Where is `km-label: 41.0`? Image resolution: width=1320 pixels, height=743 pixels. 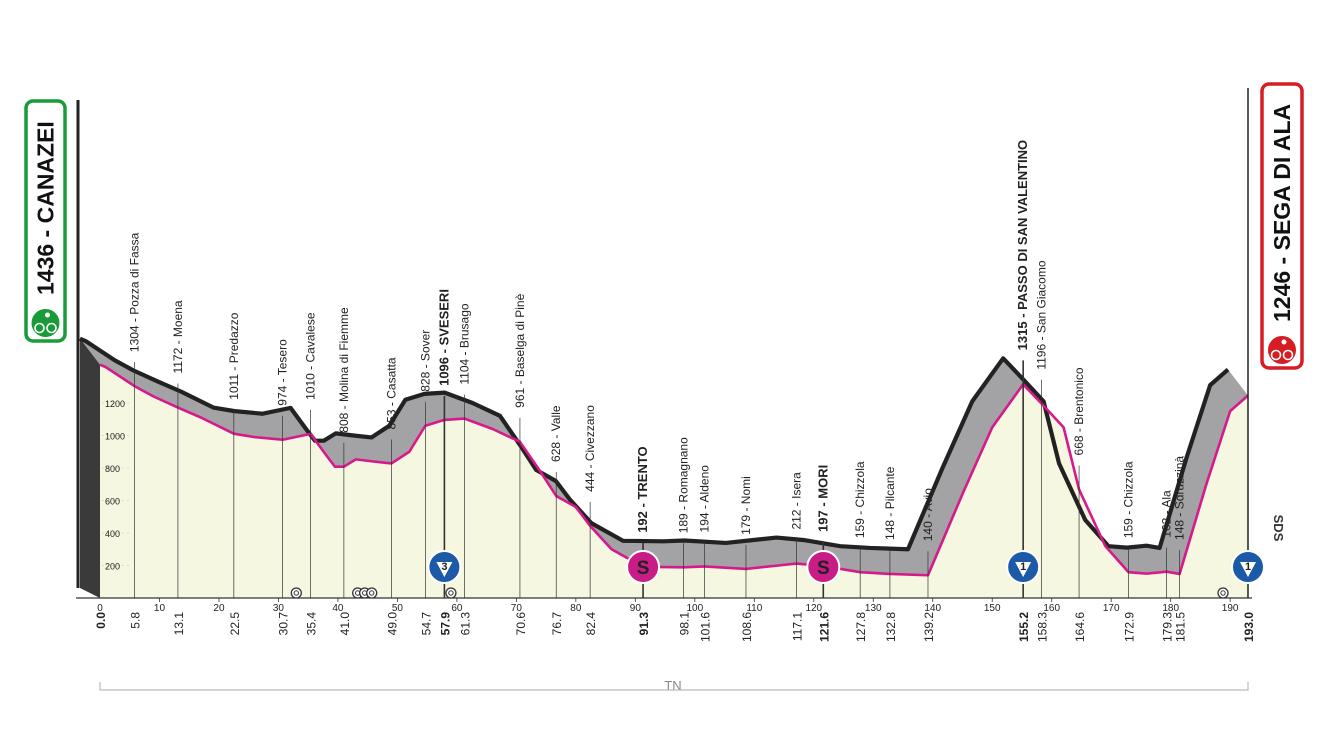 km-label: 41.0 is located at coordinates (345, 624).